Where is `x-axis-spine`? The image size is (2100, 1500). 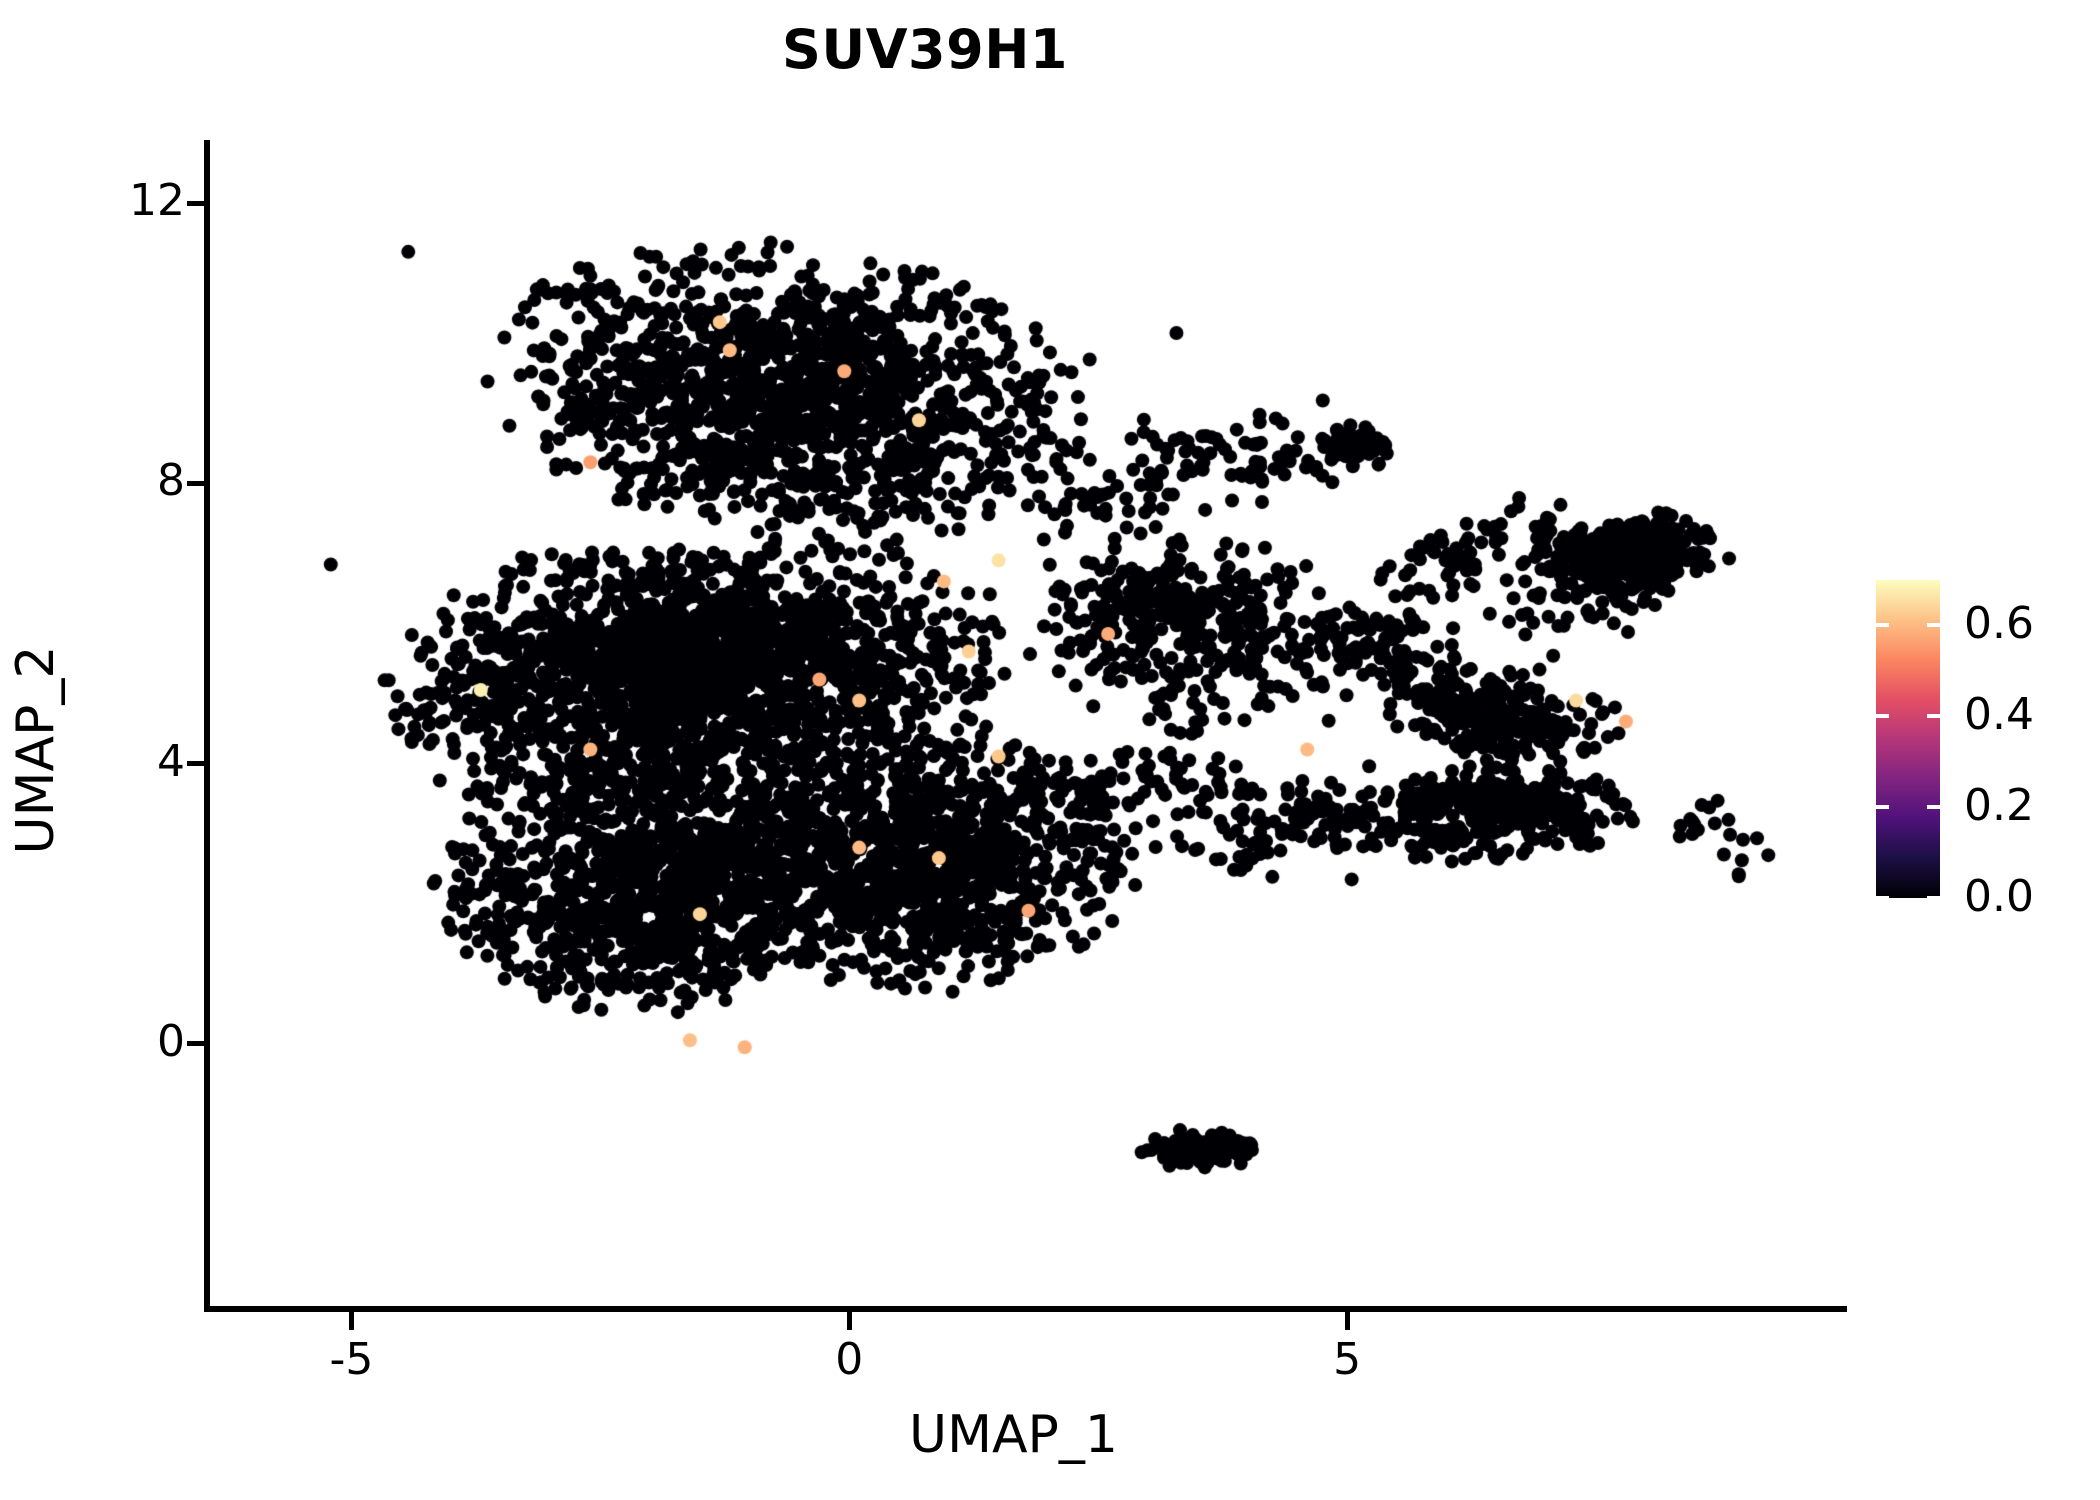
x-axis-spine is located at coordinates (1025, 1309).